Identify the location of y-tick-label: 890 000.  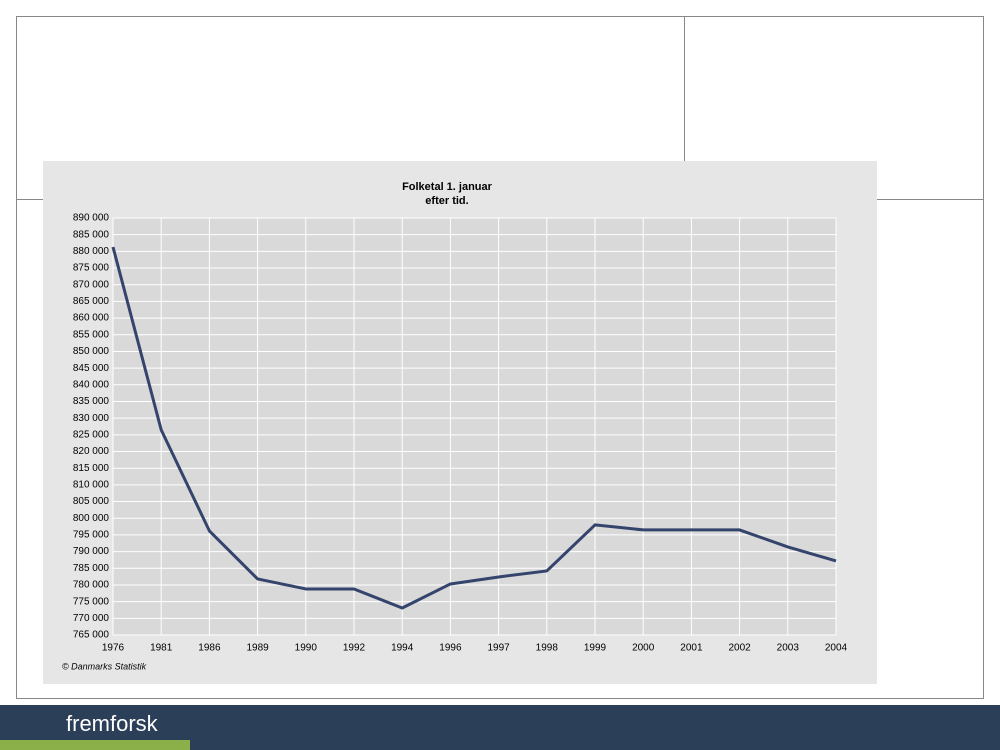
(91, 218).